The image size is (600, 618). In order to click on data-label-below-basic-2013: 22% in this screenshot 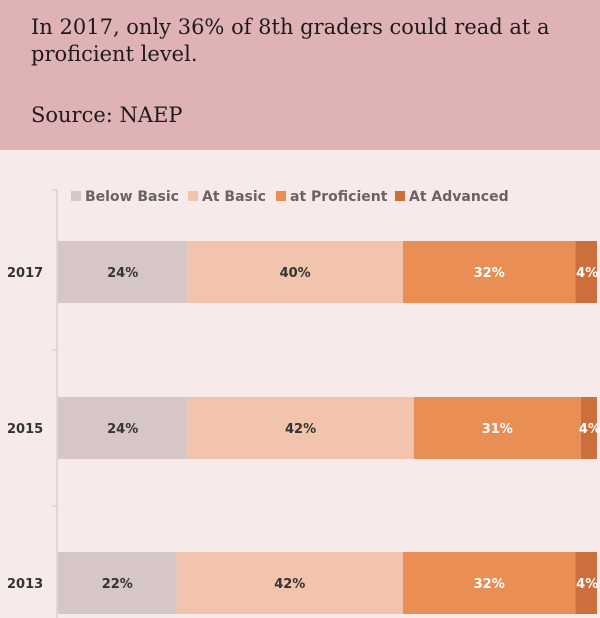, I will do `click(117, 584)`.